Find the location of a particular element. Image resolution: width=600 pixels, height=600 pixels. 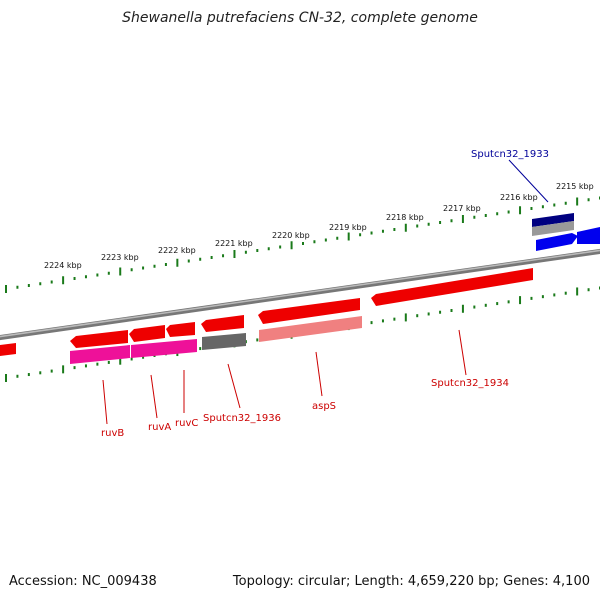

kbp-label: 2219 kbp is located at coordinates (348, 227).